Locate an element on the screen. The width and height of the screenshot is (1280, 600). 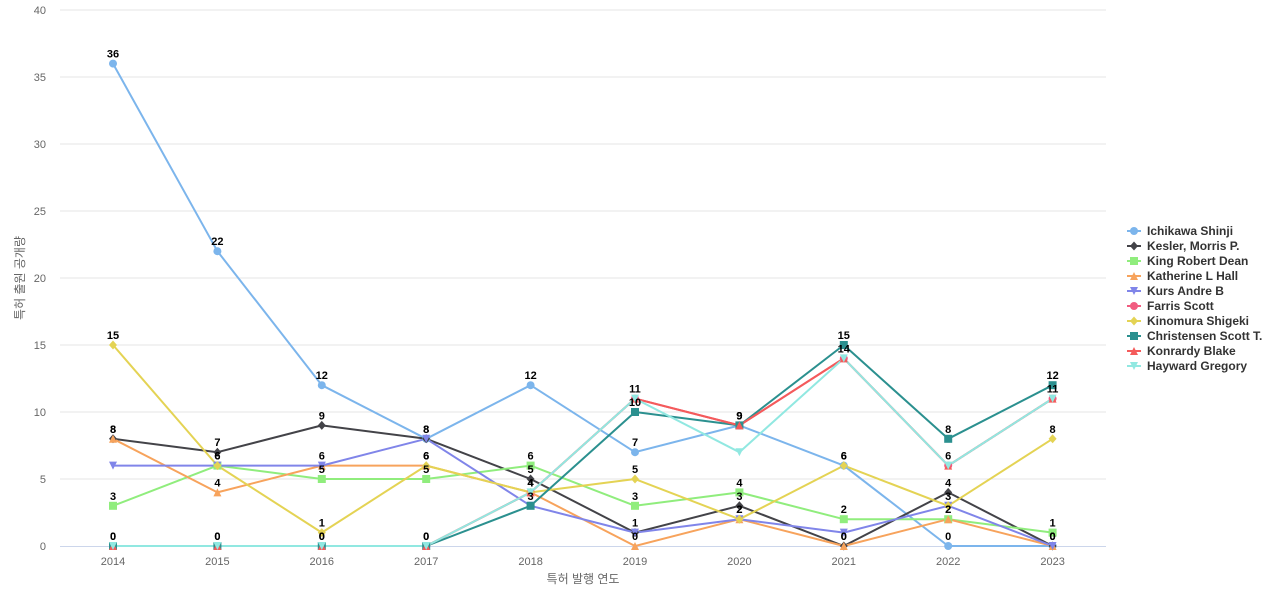
series-line is located at coordinates (583, 492).